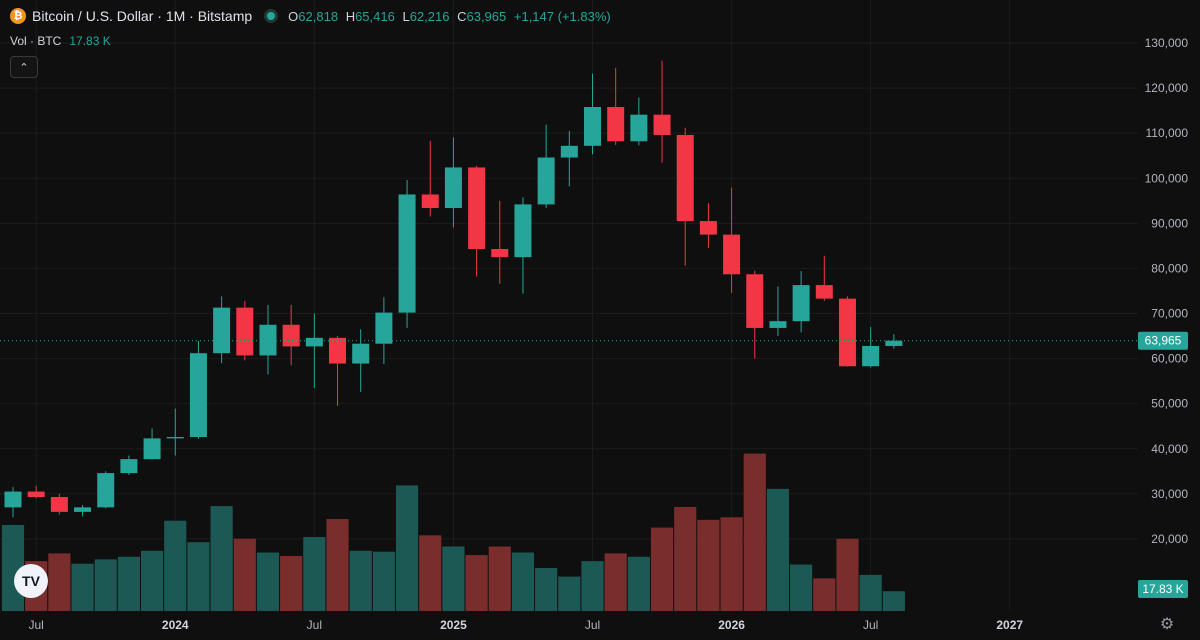 This screenshot has height=640, width=1200. Describe the element at coordinates (1169, 539) in the screenshot. I see `y-tick-label: 20,000` at that location.